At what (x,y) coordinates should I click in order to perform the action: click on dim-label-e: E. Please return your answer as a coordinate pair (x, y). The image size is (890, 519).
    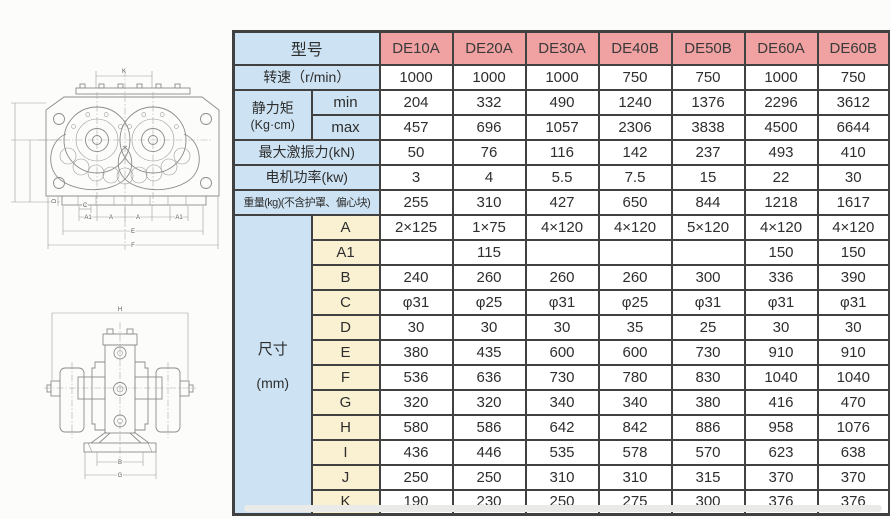
    Looking at the image, I should click on (133, 232).